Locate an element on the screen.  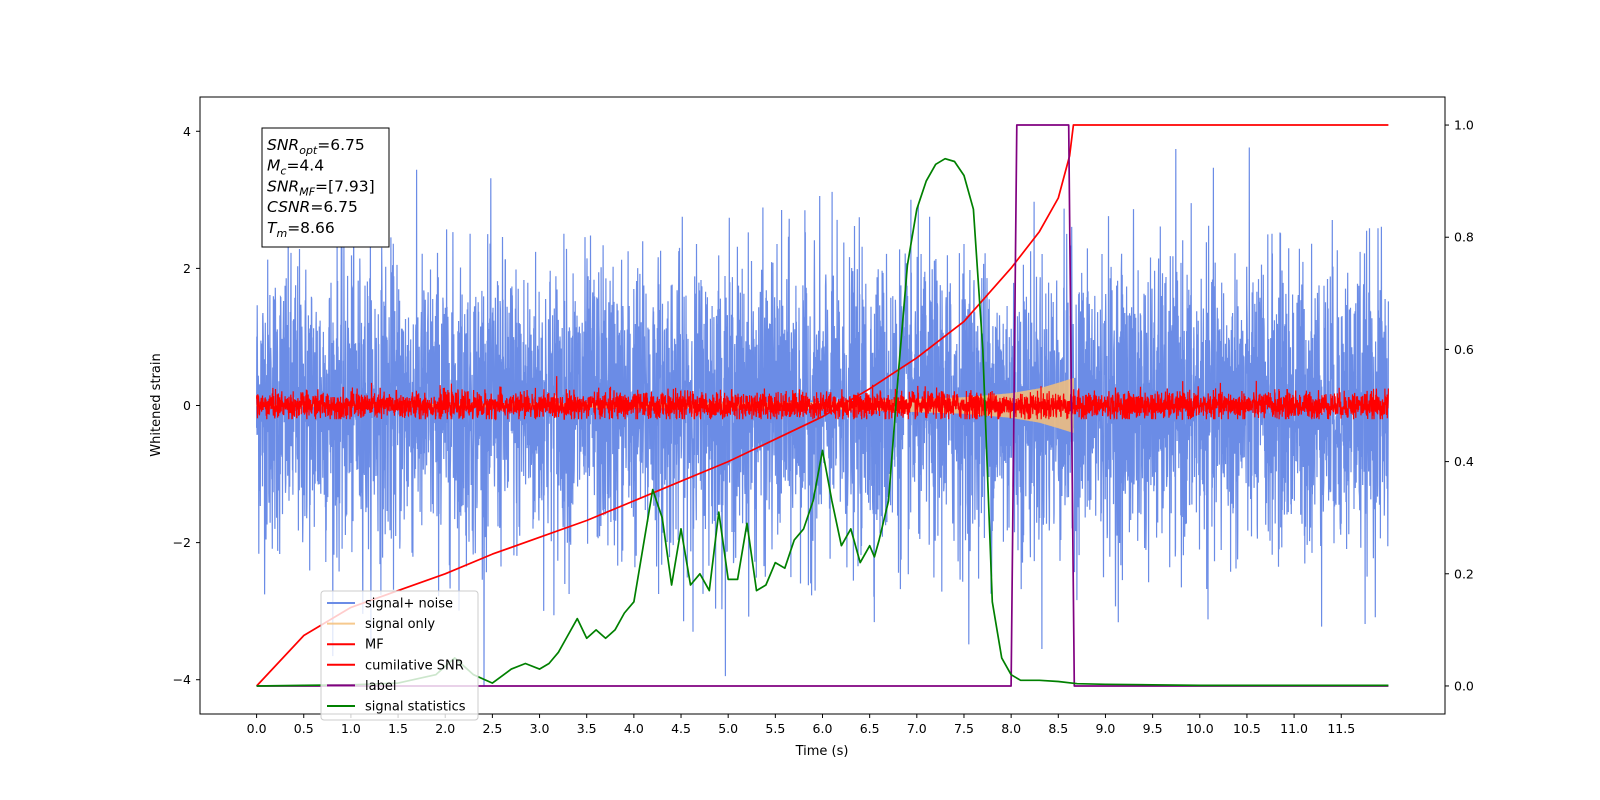
x-tick-label: 1.0 is located at coordinates (351, 728).